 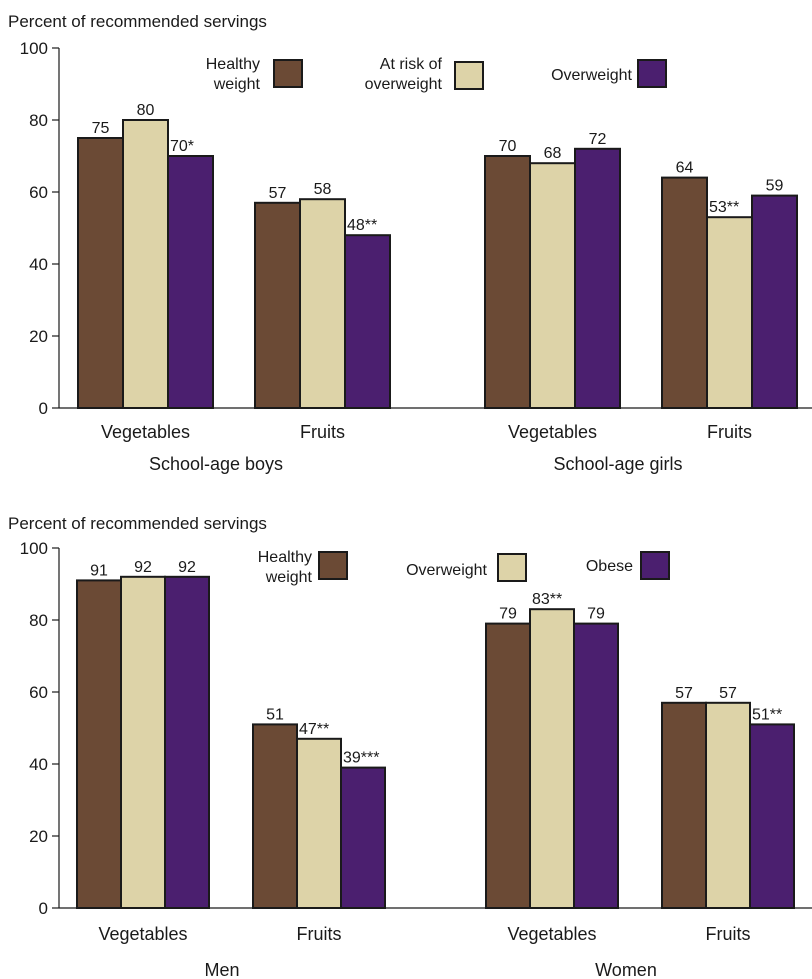 What do you see at coordinates (767, 714) in the screenshot?
I see `data-label: 51**` at bounding box center [767, 714].